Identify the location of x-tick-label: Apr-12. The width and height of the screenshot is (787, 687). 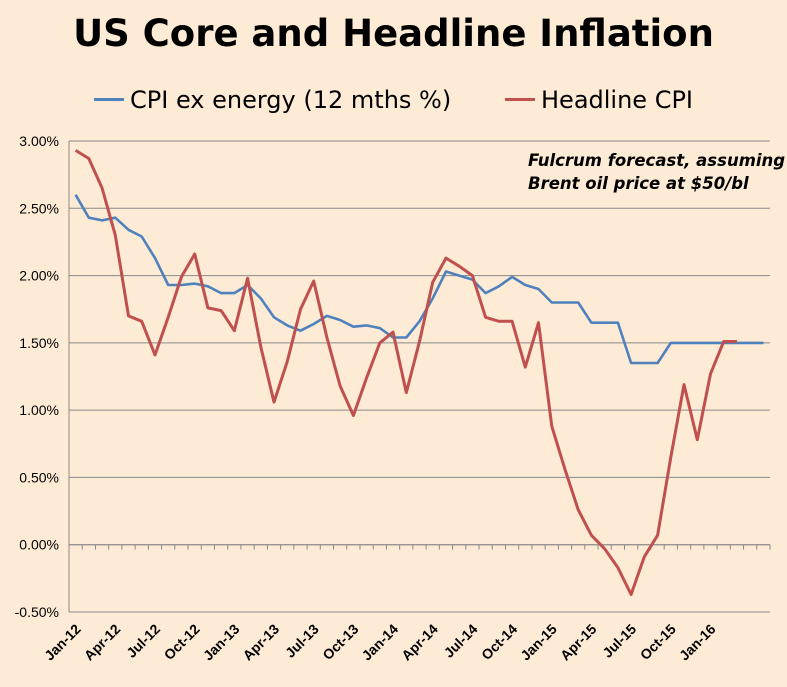
(102, 642).